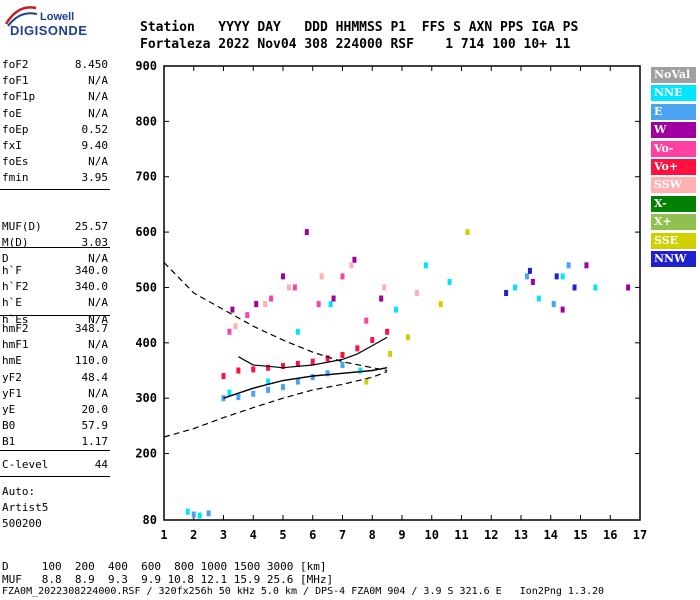 The width and height of the screenshot is (700, 600). Describe the element at coordinates (95, 243) in the screenshot. I see `param-value: 3.03` at that location.